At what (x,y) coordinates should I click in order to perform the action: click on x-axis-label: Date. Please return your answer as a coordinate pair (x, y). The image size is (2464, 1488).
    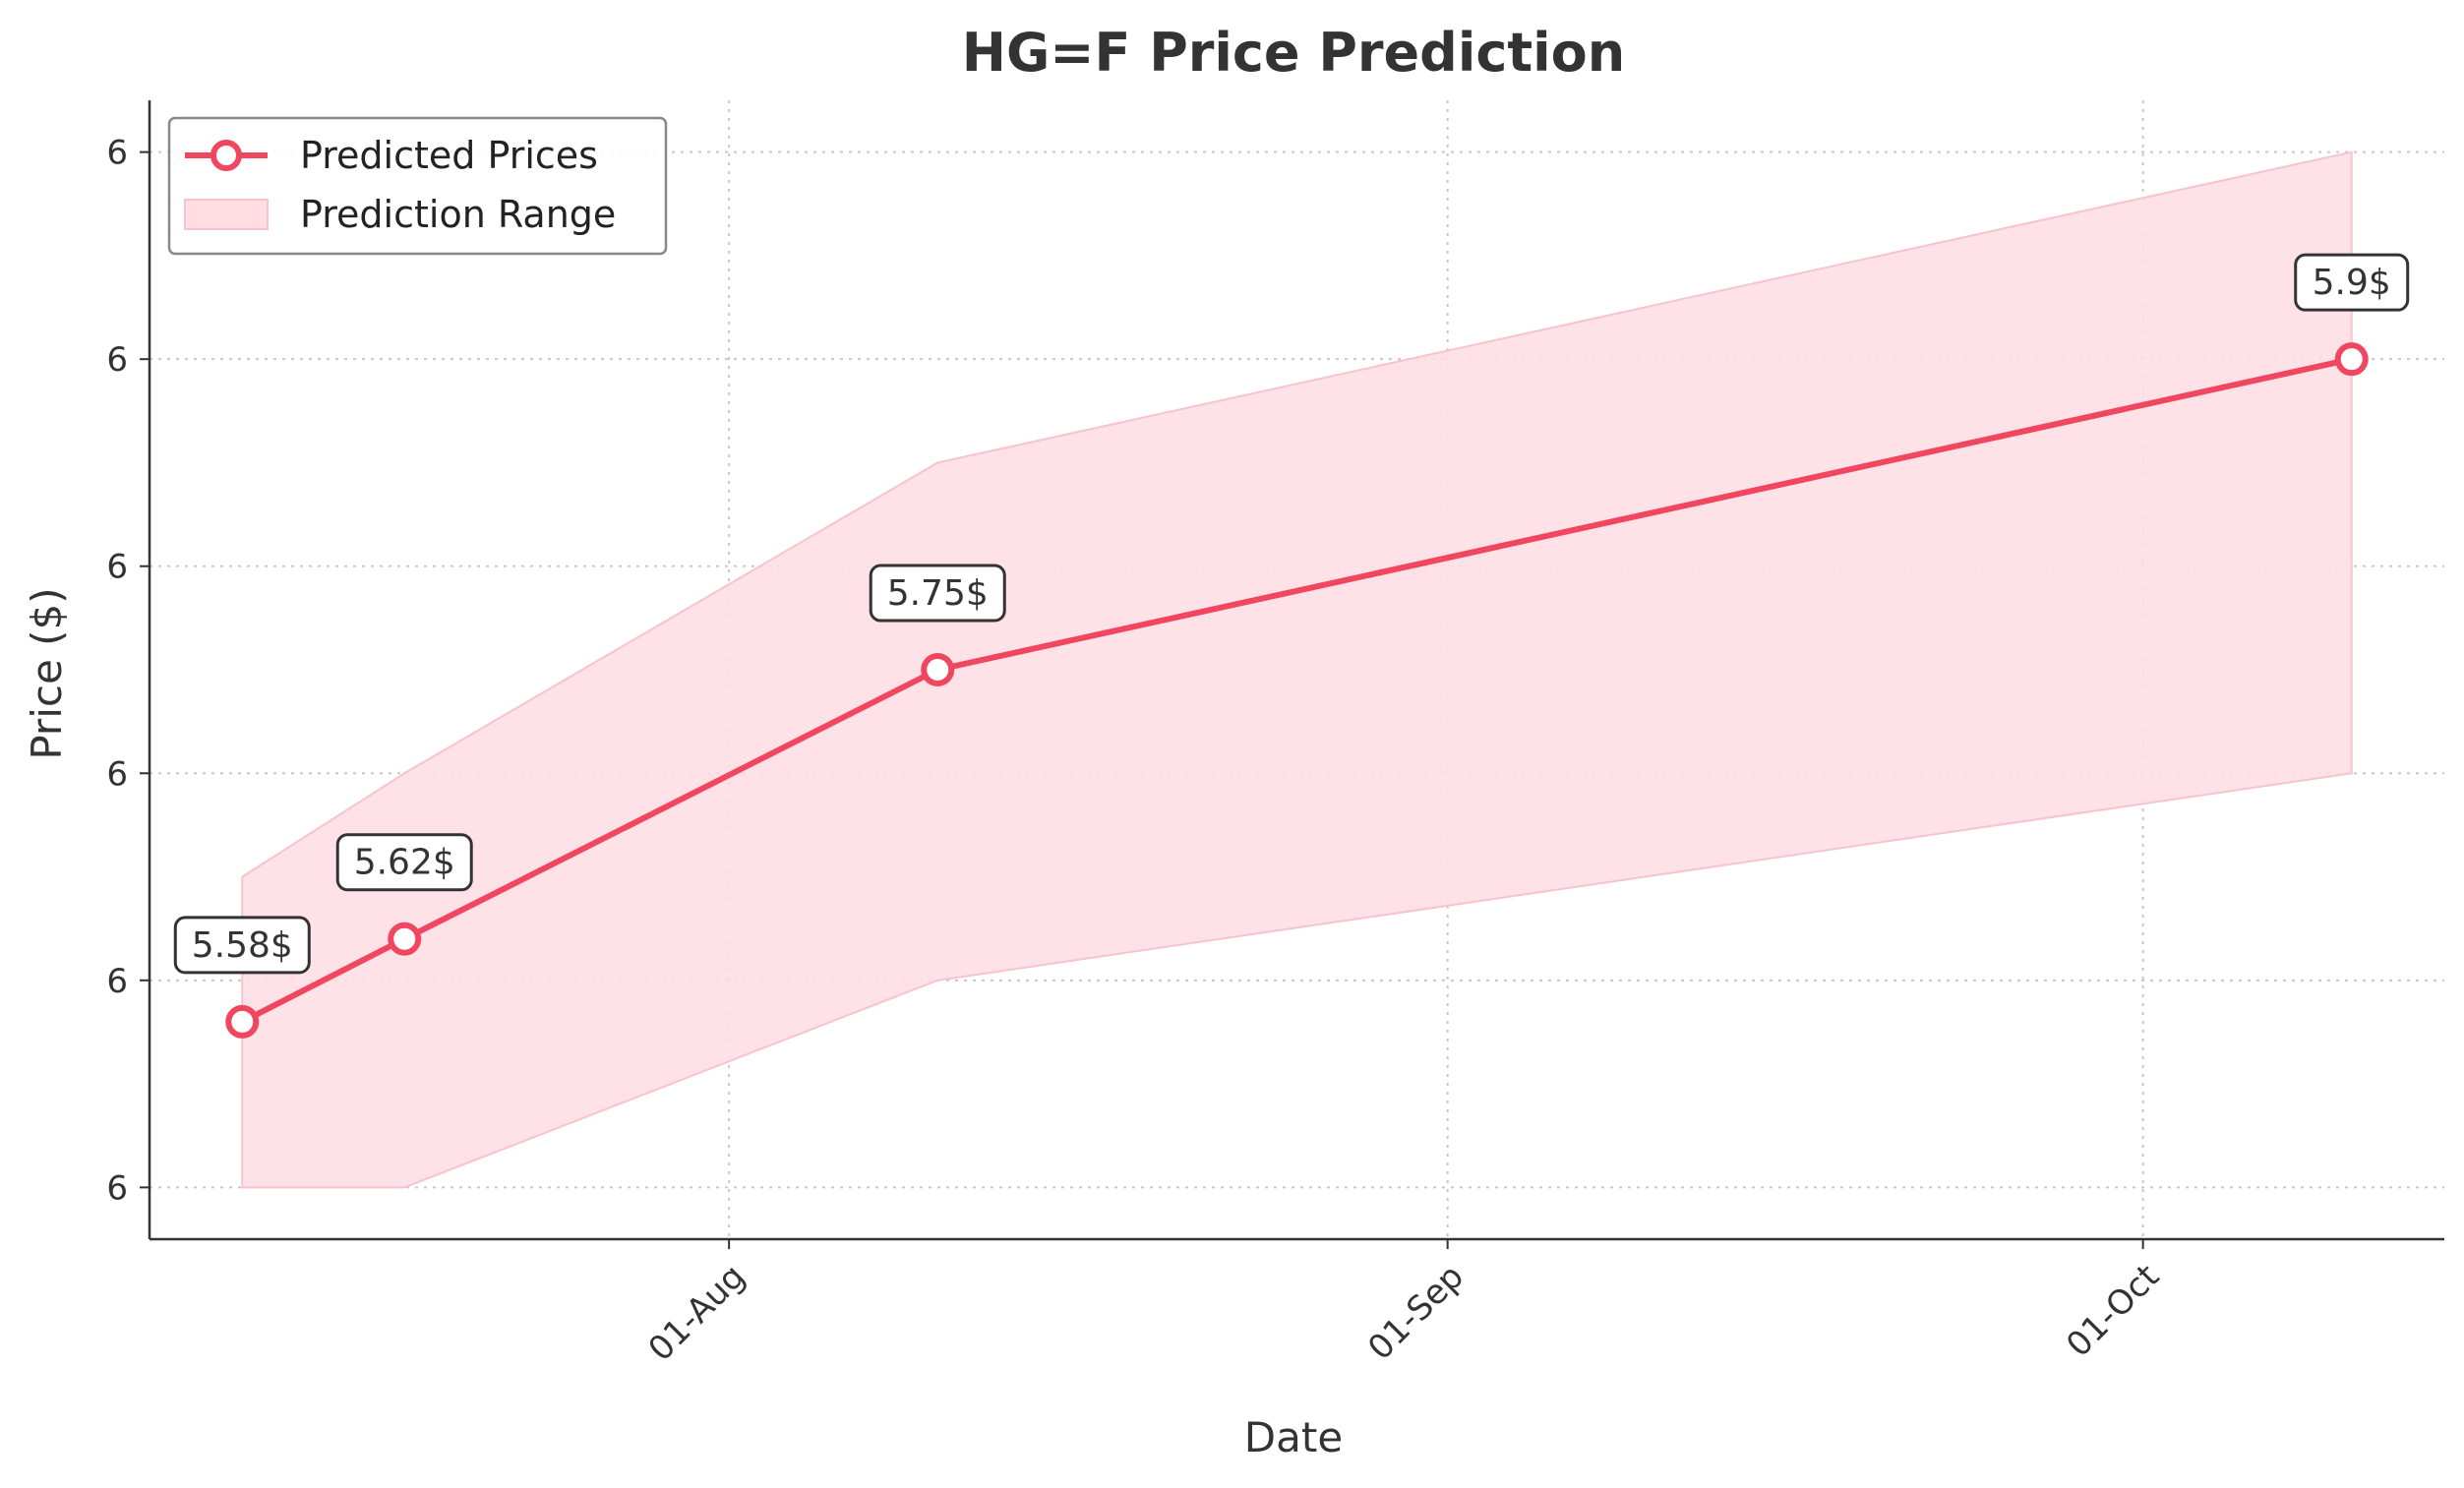
    Looking at the image, I should click on (1293, 1437).